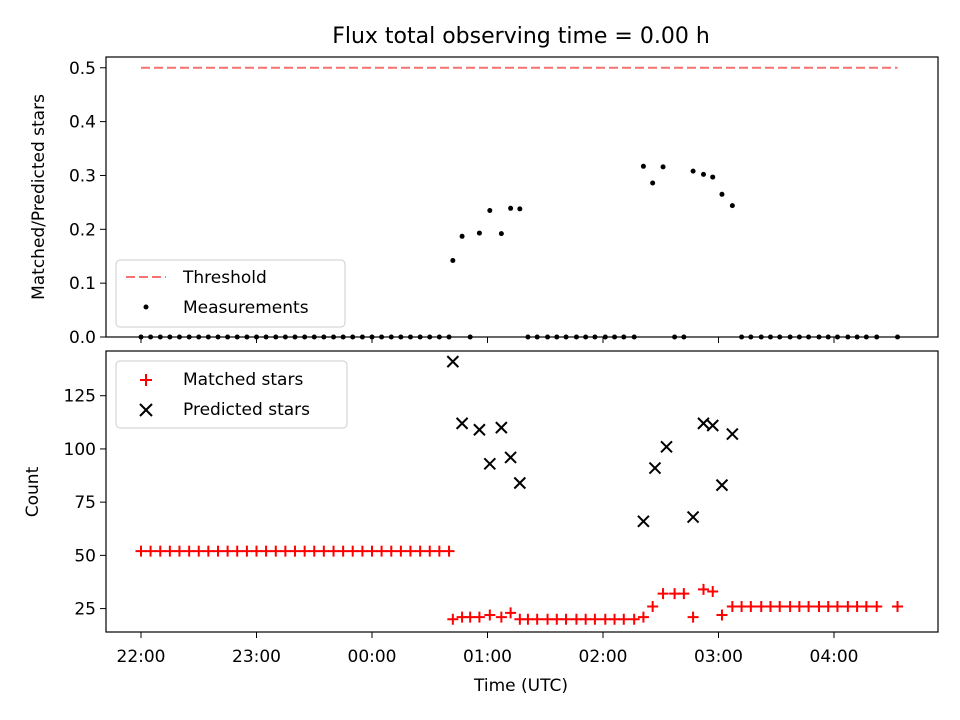 The height and width of the screenshot is (720, 960). Describe the element at coordinates (141, 657) in the screenshot. I see `x-tick-label: 22:00` at that location.